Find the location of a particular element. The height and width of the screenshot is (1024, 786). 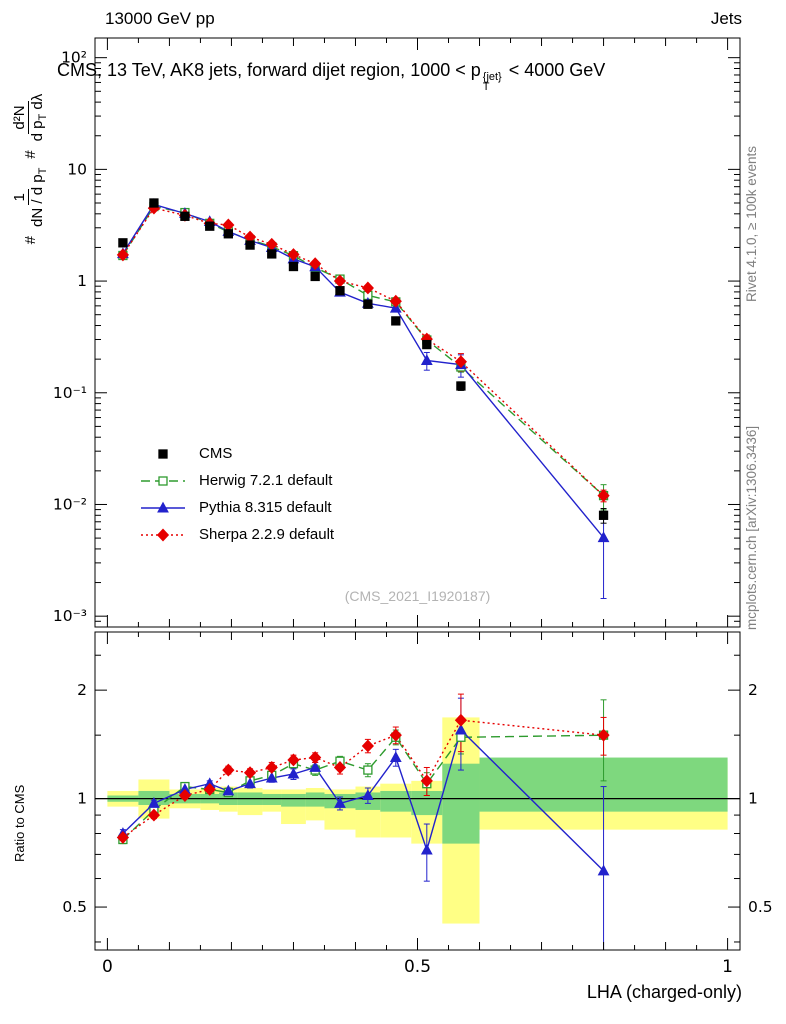

y-tick-label: 10 is located at coordinates (77, 169).